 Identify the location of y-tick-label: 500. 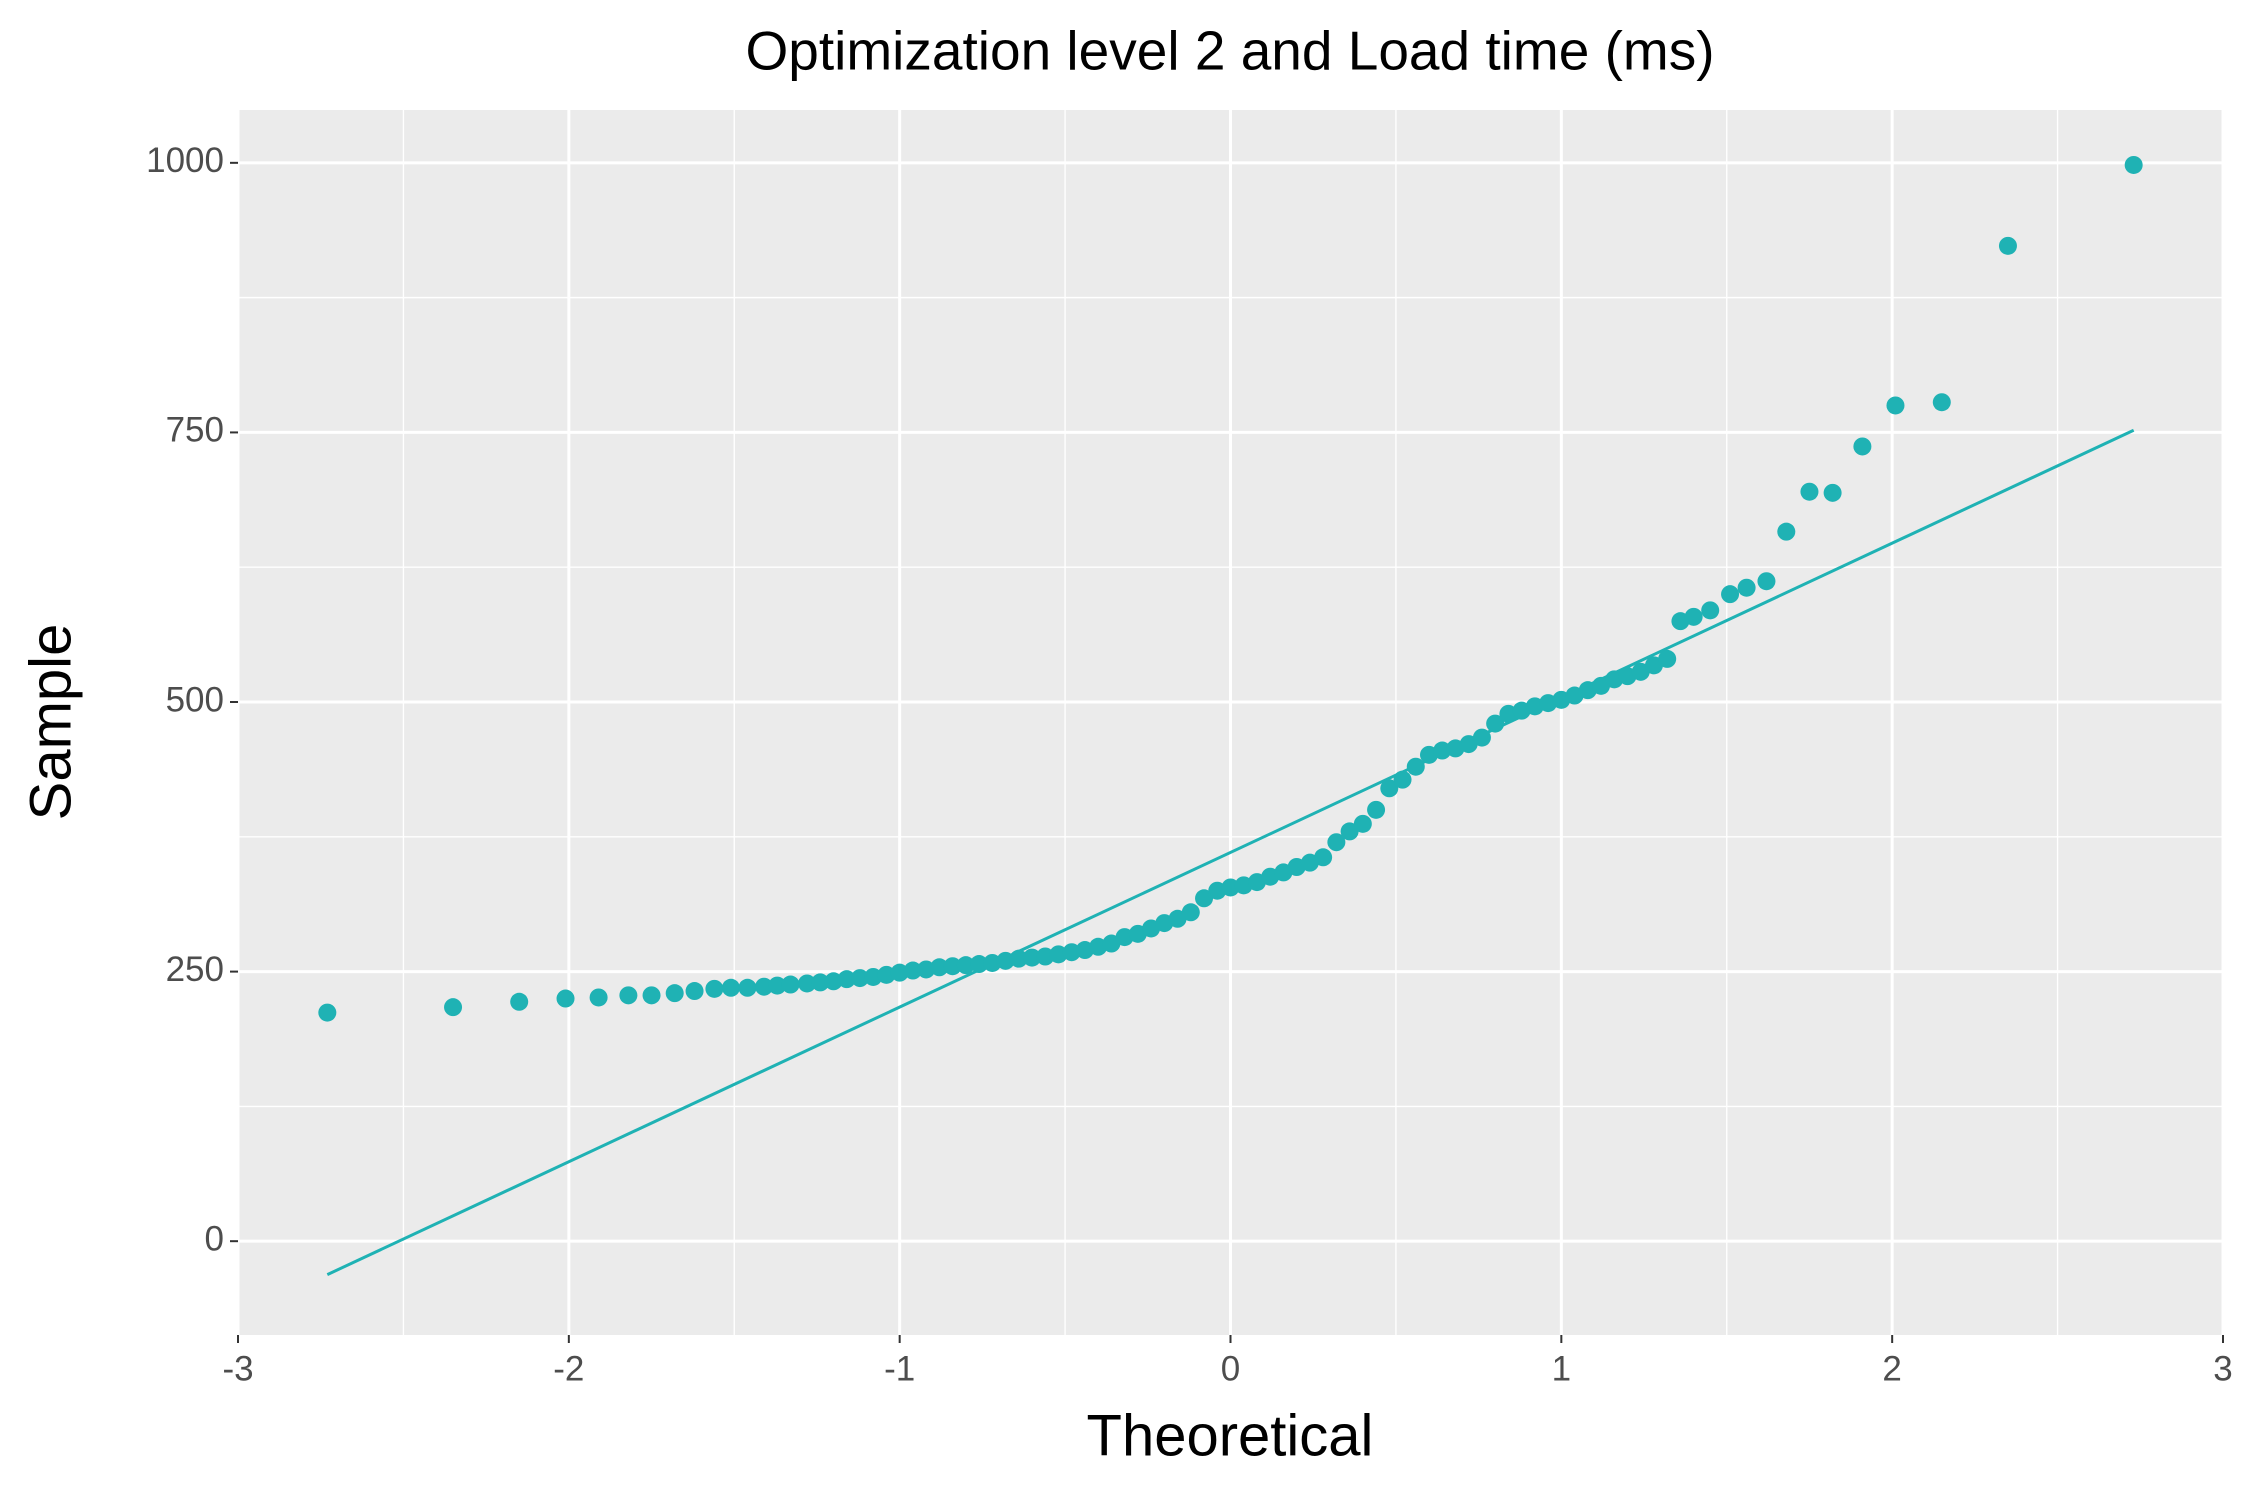
(195, 699).